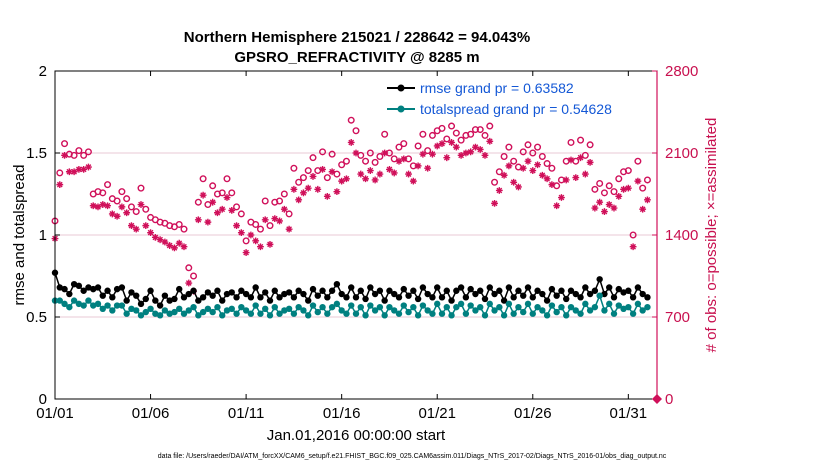 The image size is (830, 470). I want to click on y-axis-label-right: # of obs: o=possible; ×=assimilated, so click(711, 235).